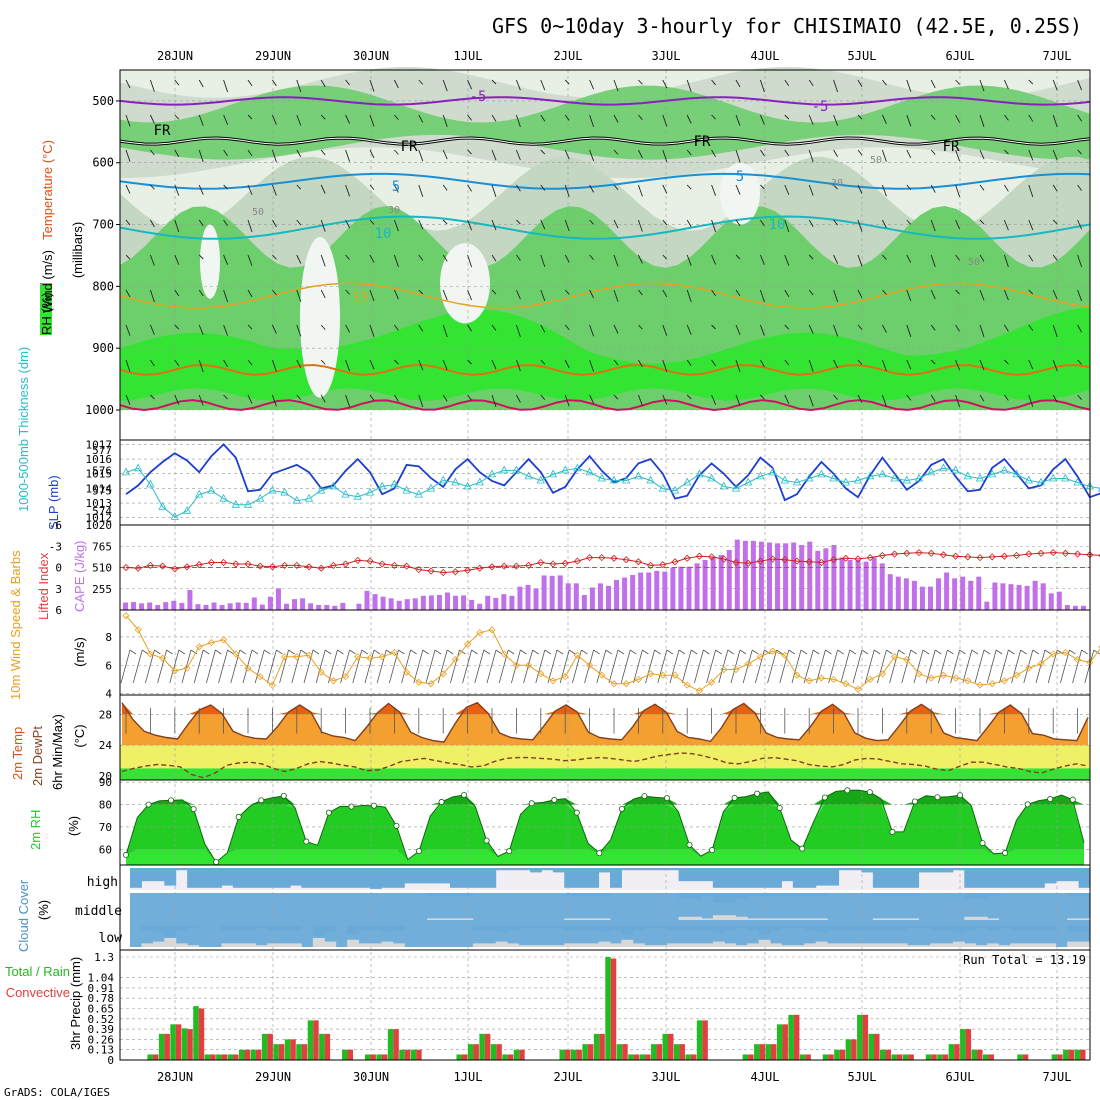 This screenshot has width=1100, height=1100. What do you see at coordinates (99, 474) in the screenshot?
I see `slp-tick-label: 1015` at bounding box center [99, 474].